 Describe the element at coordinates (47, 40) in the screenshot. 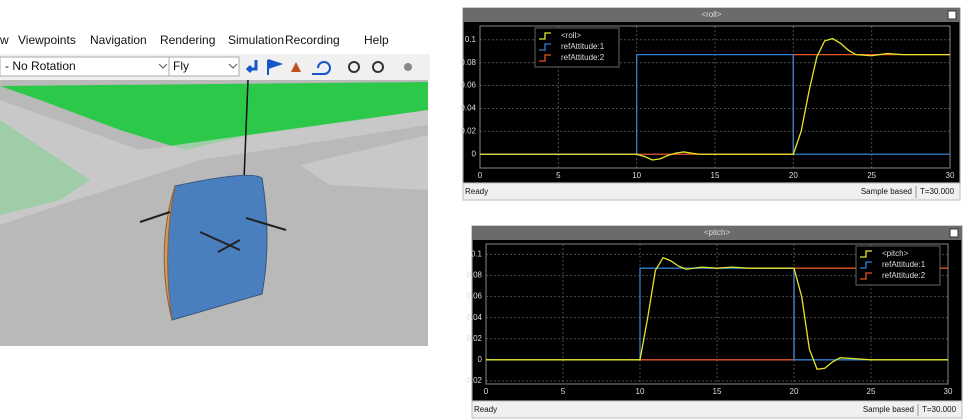

I see `menu-item: Viewpoints` at that location.